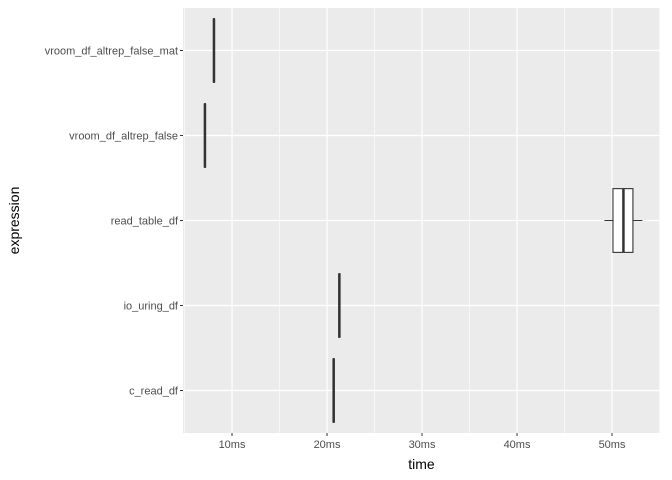 Image resolution: width=672 pixels, height=480 pixels. What do you see at coordinates (327, 445) in the screenshot?
I see `x-tick-label: 20ms` at bounding box center [327, 445].